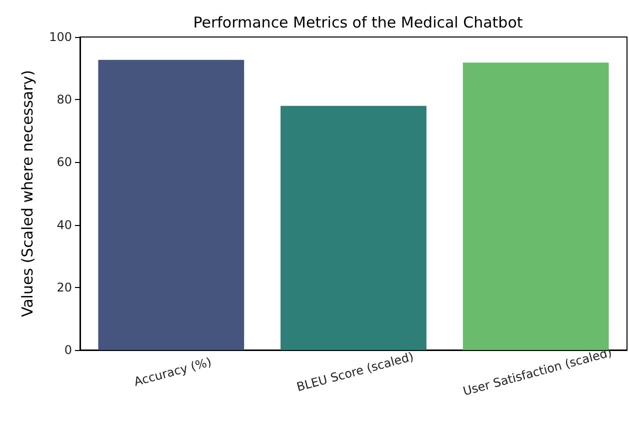 The width and height of the screenshot is (629, 442). What do you see at coordinates (64, 162) in the screenshot?
I see `y-tick-label: 60` at bounding box center [64, 162].